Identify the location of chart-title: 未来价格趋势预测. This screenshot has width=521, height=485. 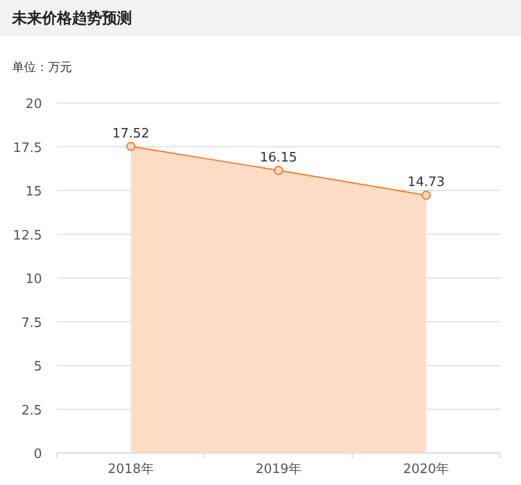
(71, 18).